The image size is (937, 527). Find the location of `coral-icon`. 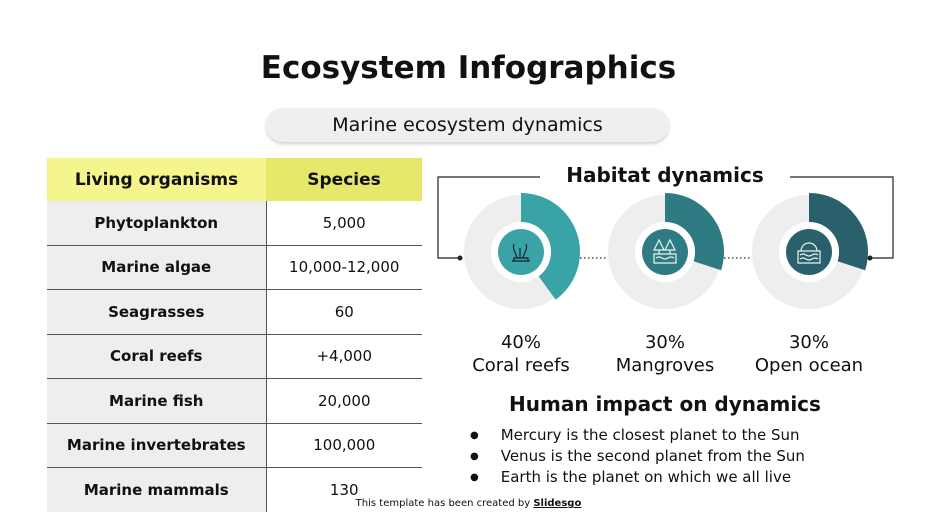

coral-icon is located at coordinates (521, 252).